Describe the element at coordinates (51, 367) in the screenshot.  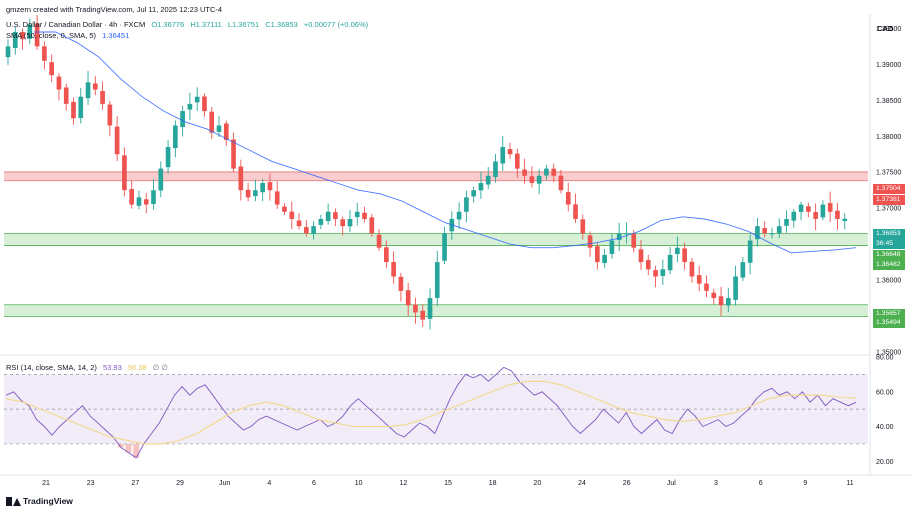
I see `rsi-label: RSI (14, close, SMA, 14, 2)` at that location.